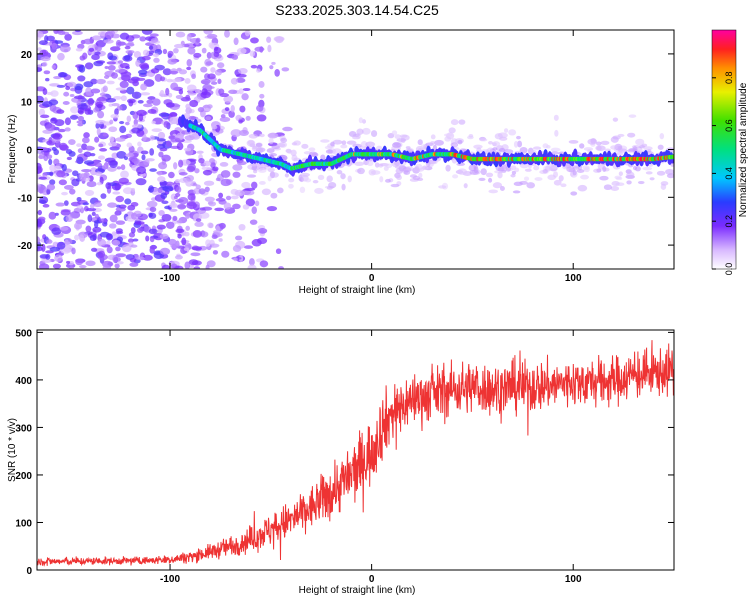  I want to click on colorbar-scale, so click(724, 149).